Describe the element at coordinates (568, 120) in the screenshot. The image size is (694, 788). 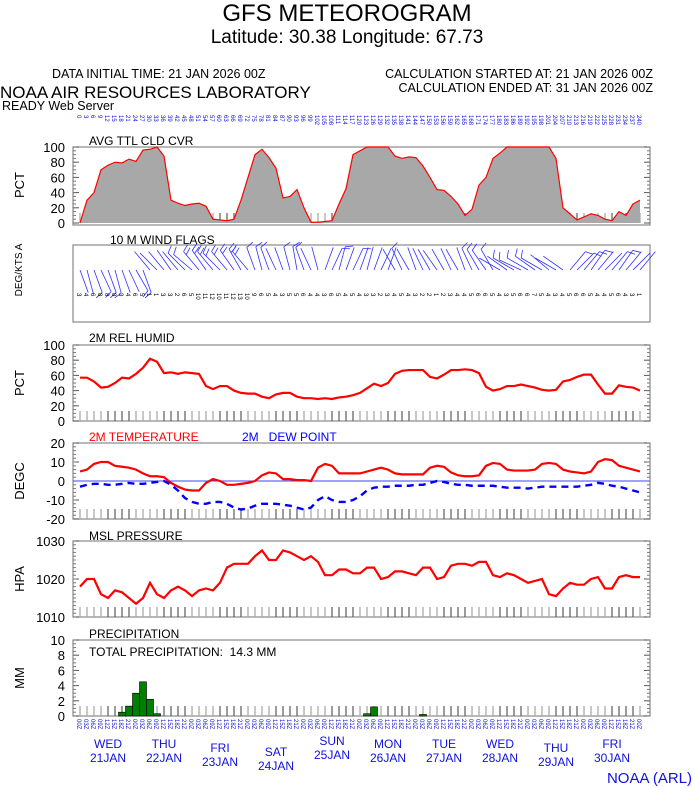
I see `forecast-hour-label: 210` at that location.